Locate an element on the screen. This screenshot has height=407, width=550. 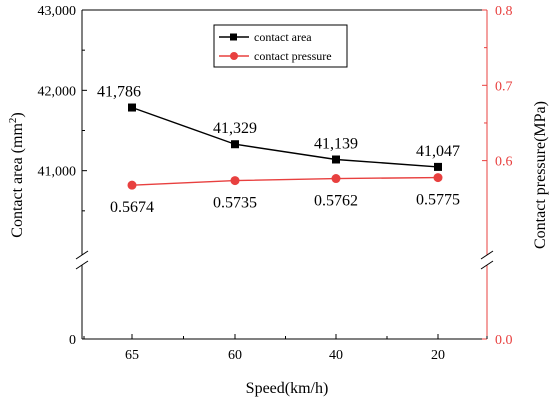
legend-marker-square is located at coordinates (233, 37).